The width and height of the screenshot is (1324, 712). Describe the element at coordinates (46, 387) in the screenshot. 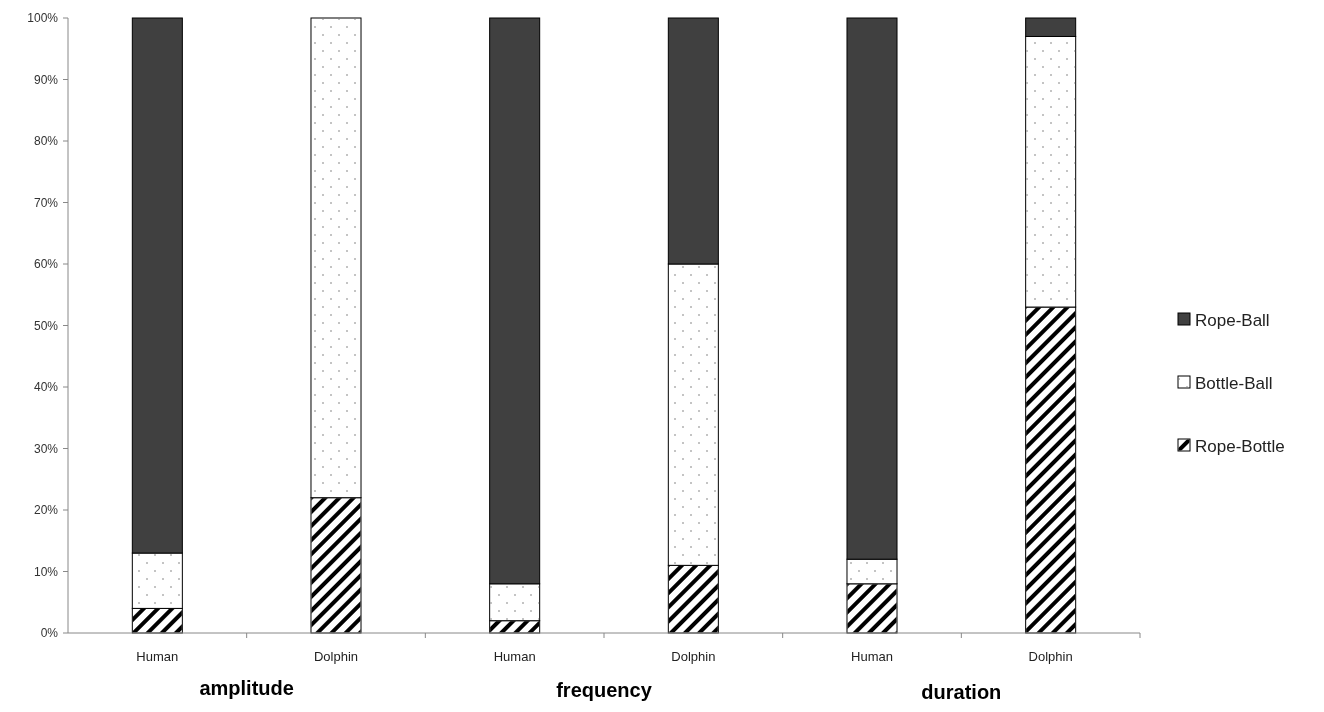

I see `y-tick-label: 40%` at that location.